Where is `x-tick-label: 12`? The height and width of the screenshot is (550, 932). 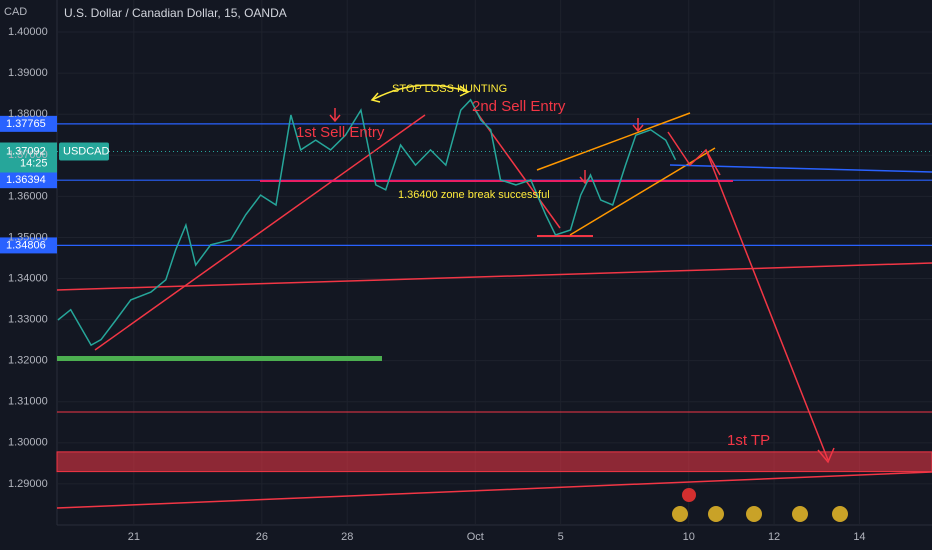 x-tick-label: 12 is located at coordinates (774, 537).